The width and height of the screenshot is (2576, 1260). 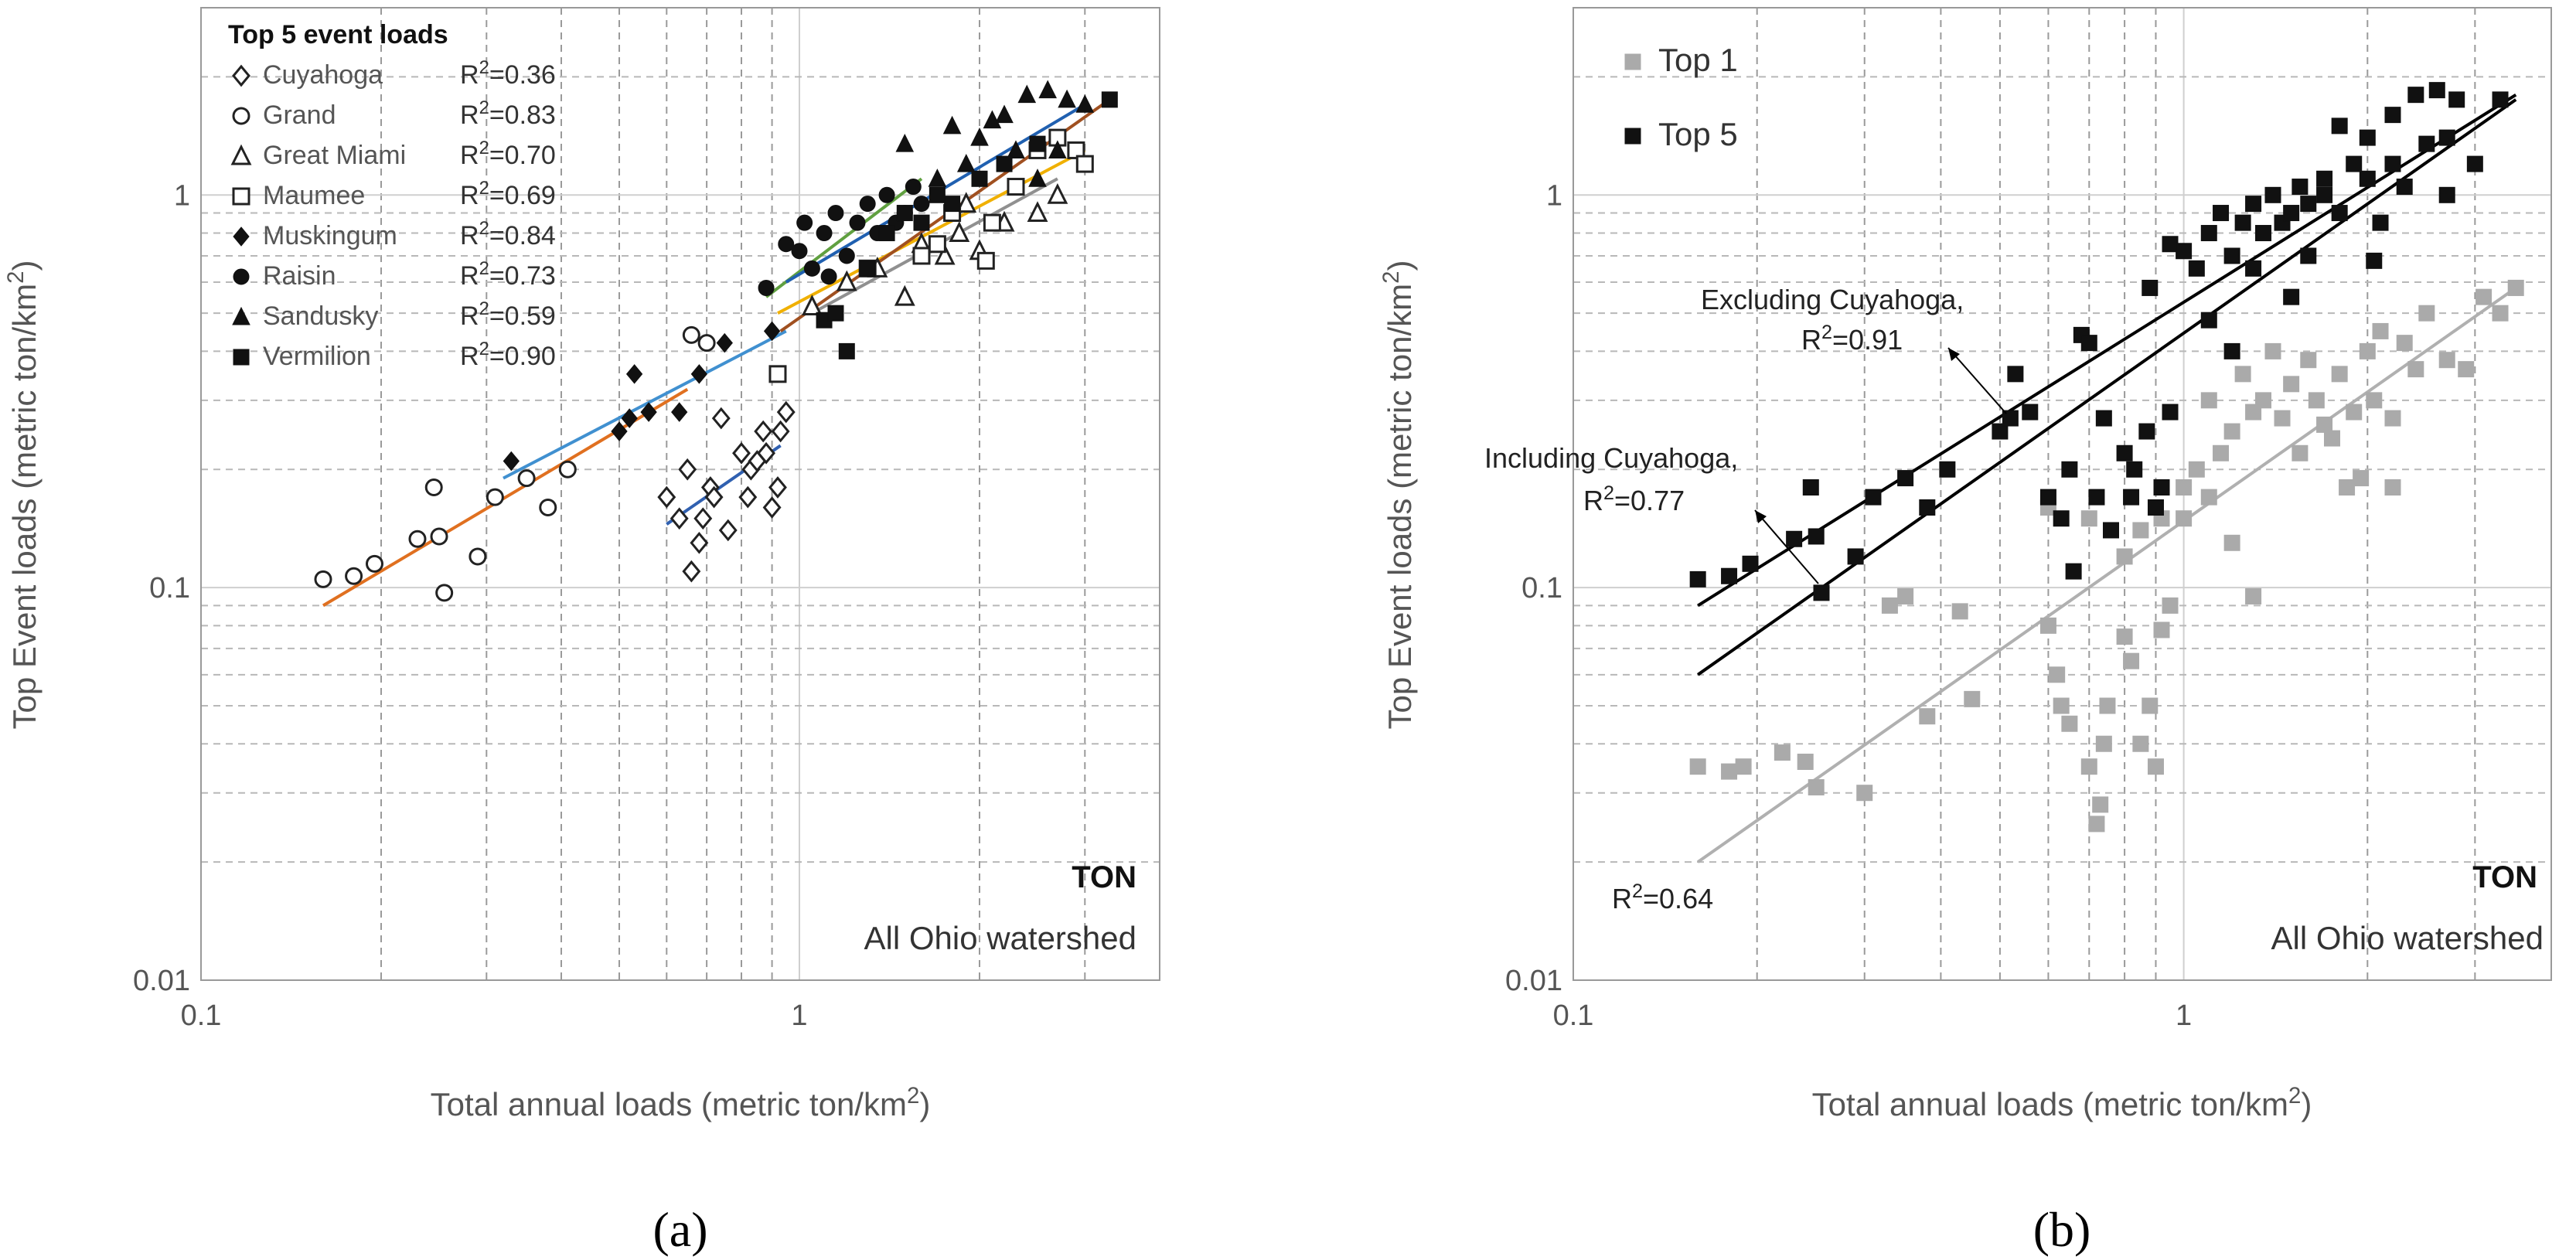 I want to click on y-tick-label: 0.01, so click(x=1533, y=981).